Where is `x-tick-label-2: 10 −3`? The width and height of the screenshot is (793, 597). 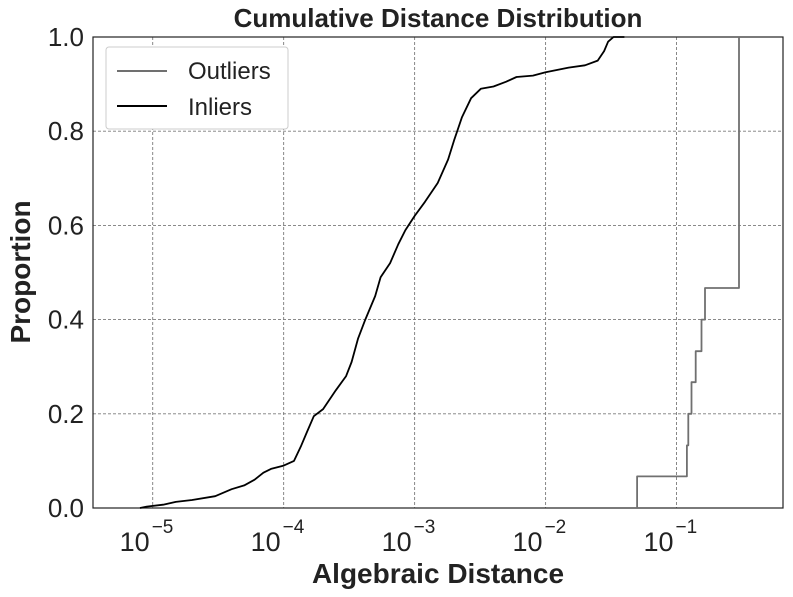
x-tick-label-2: 10 −3 is located at coordinates (409, 537).